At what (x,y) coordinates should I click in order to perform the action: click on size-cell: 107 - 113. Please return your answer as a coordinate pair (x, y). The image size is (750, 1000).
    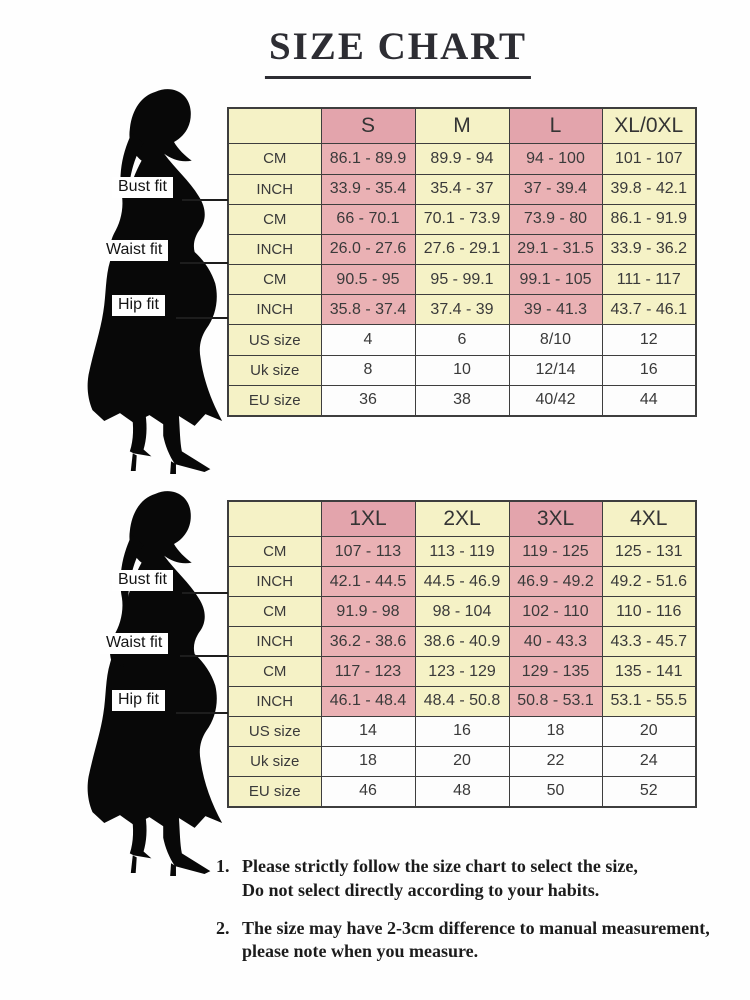
    Looking at the image, I should click on (368, 552).